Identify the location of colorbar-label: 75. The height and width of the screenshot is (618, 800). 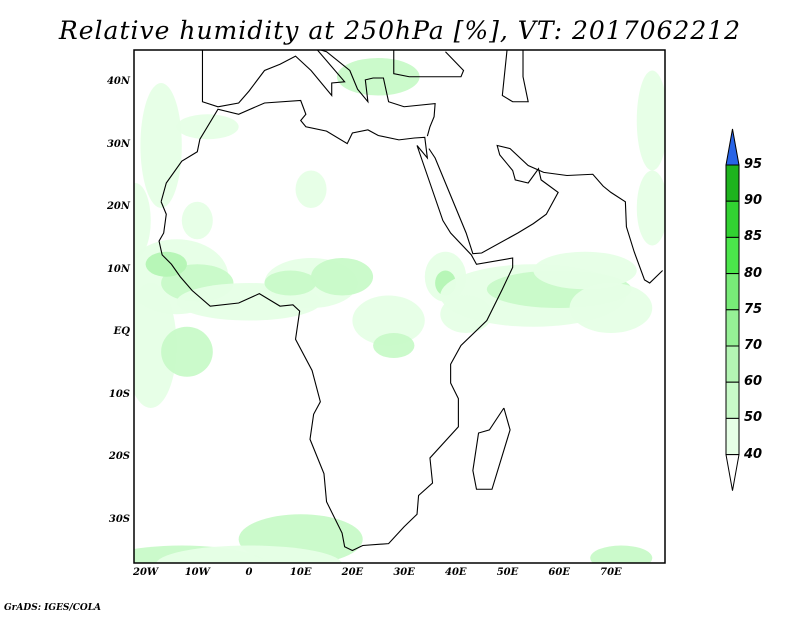
(753, 309).